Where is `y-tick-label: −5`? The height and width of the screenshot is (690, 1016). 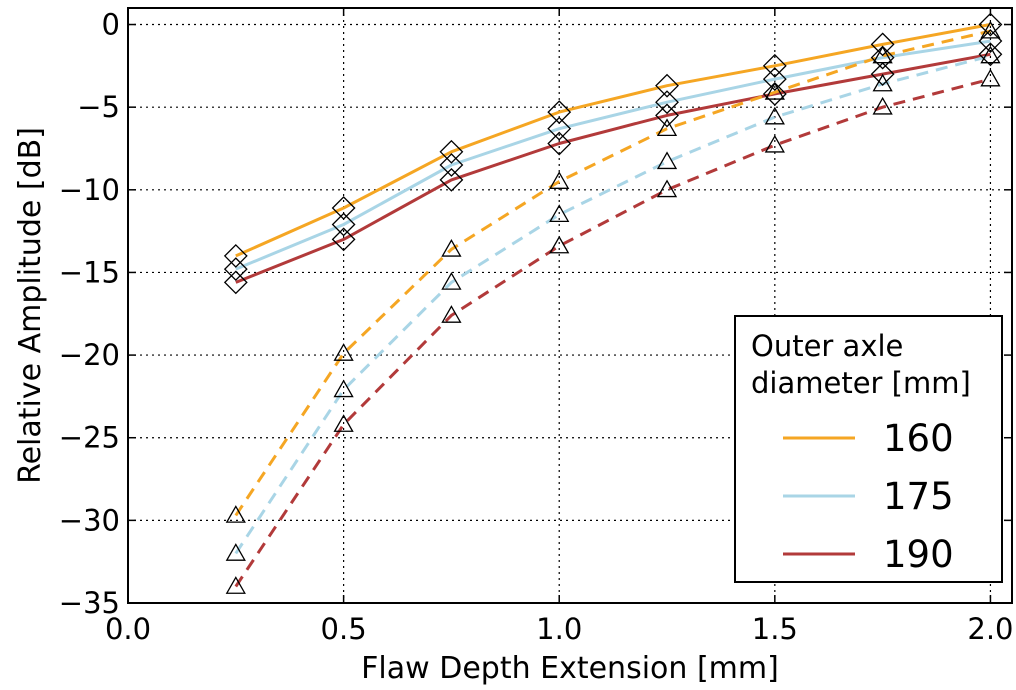 y-tick-label: −5 is located at coordinates (98, 107).